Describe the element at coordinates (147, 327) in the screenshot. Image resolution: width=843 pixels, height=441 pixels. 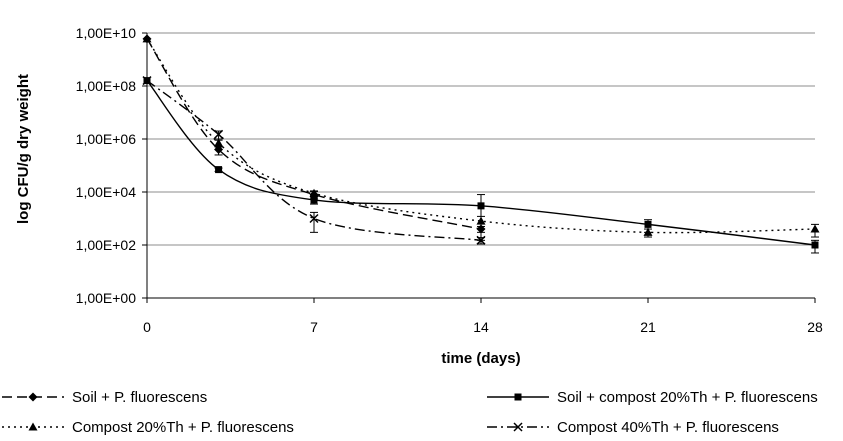
I see `x-tick-label: 0` at that location.